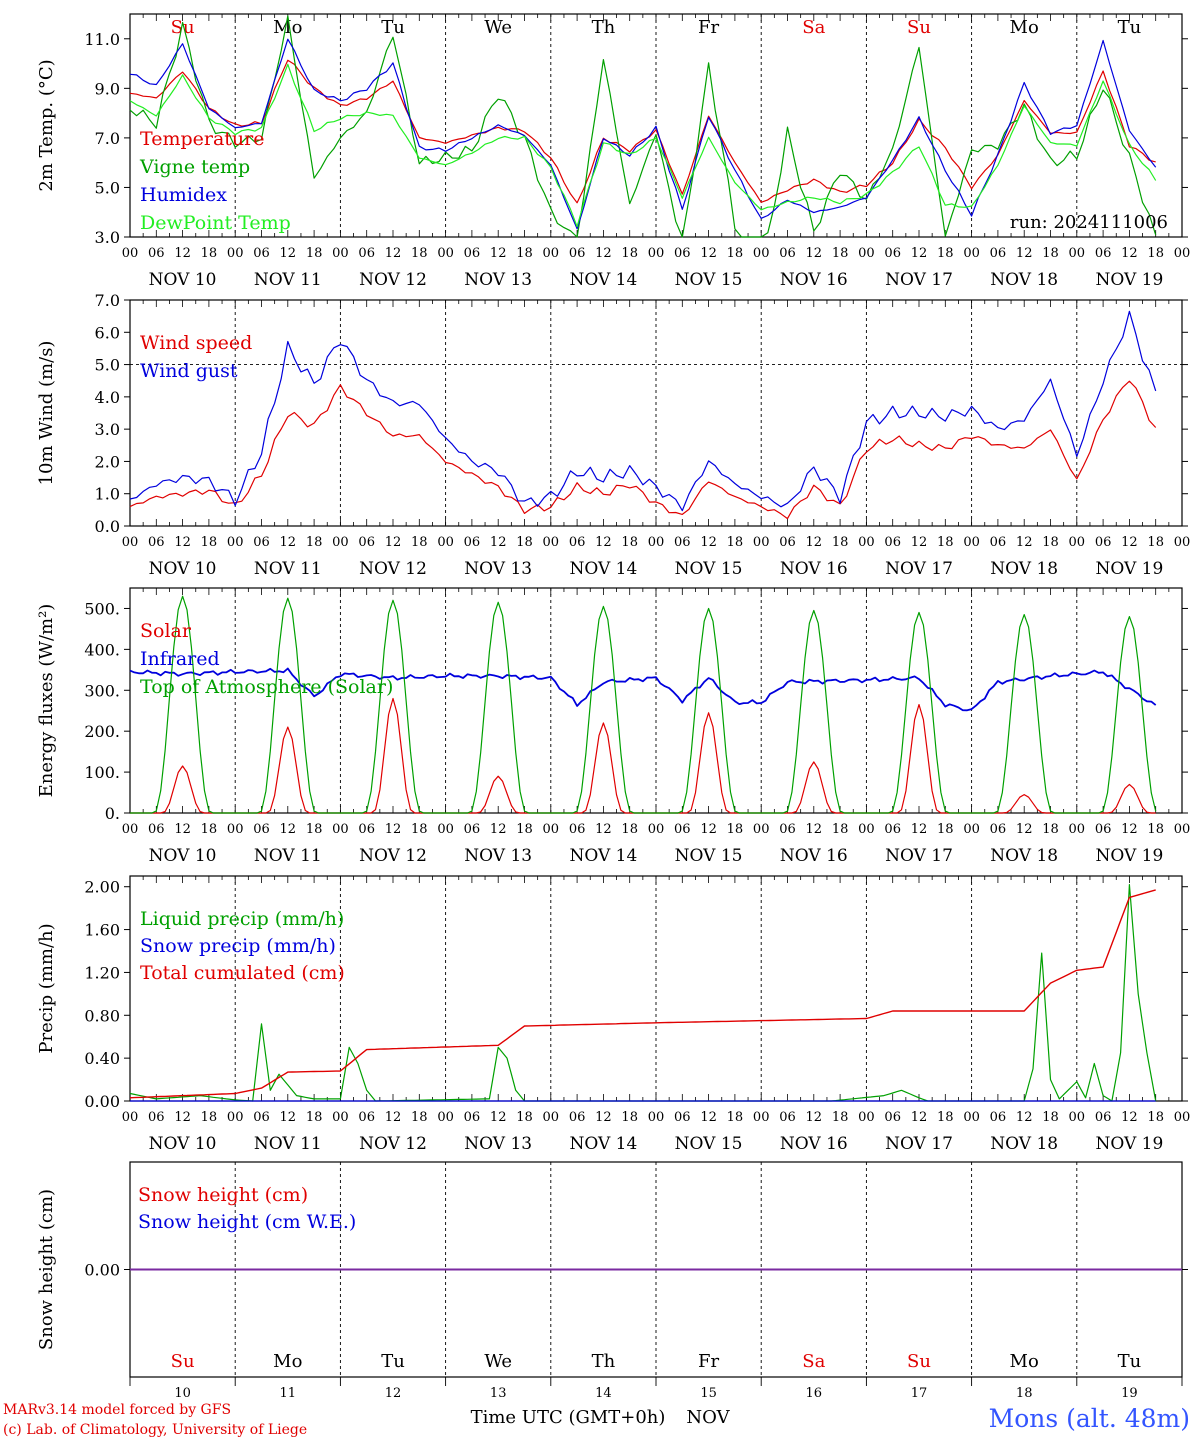  What do you see at coordinates (603, 1393) in the screenshot?
I see `day-number-label: 14` at bounding box center [603, 1393].